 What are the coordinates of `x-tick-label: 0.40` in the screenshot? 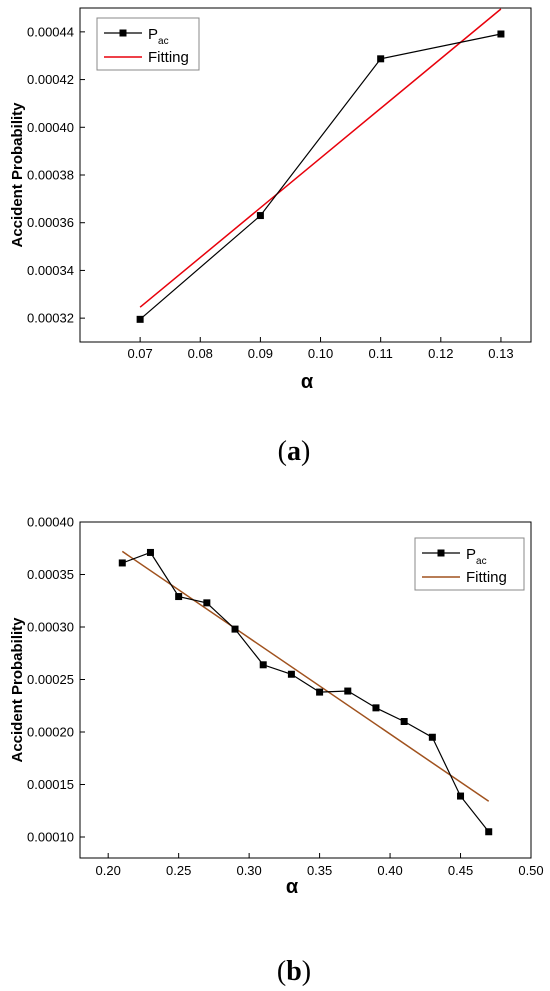 It's located at (389, 870).